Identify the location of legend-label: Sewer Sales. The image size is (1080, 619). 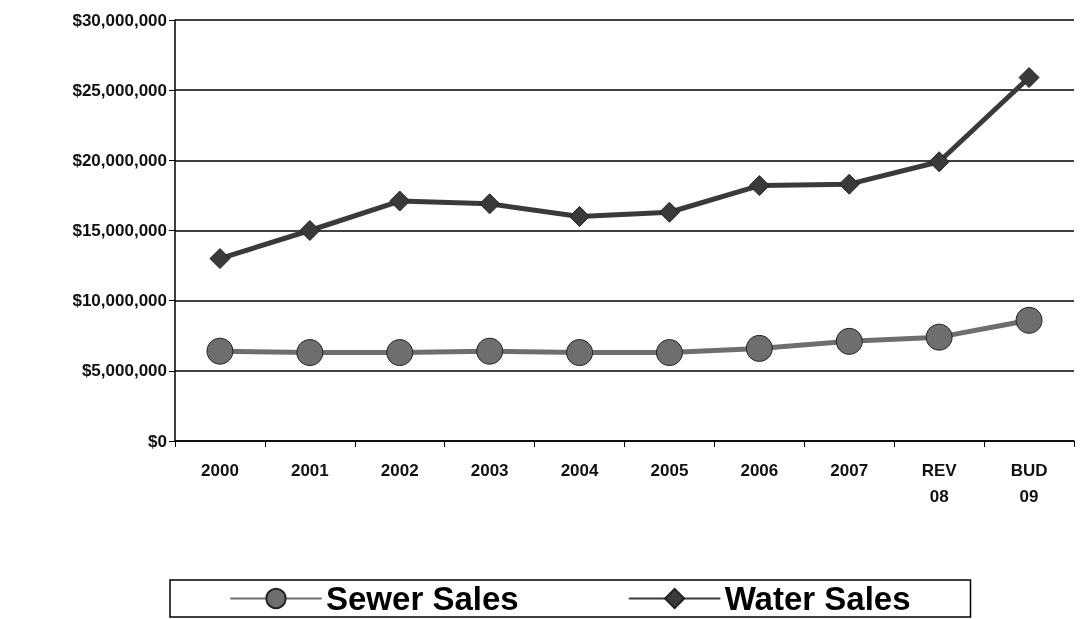
(422, 598).